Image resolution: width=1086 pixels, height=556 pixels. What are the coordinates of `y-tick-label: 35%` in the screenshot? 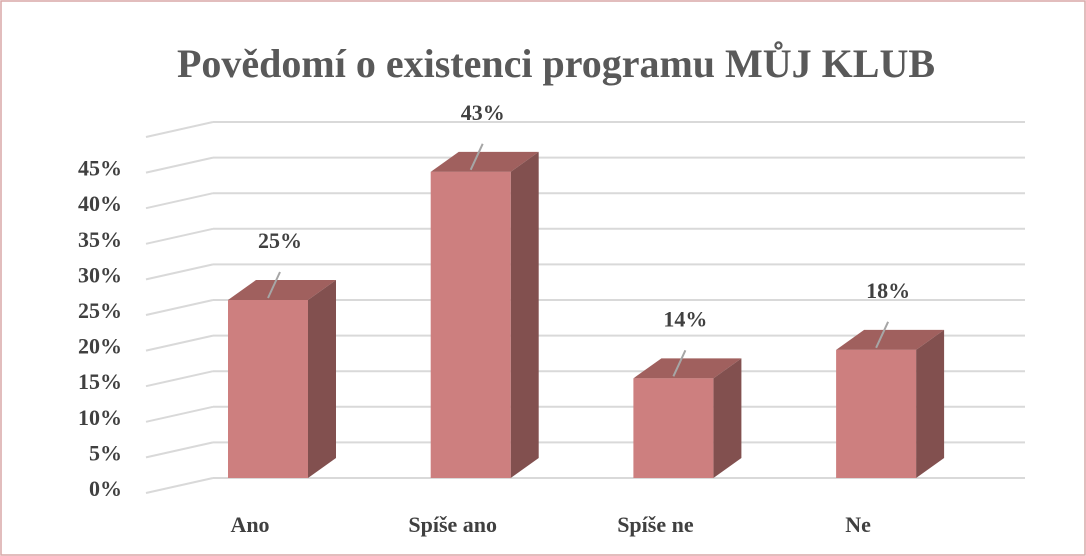 It's located at (100, 239).